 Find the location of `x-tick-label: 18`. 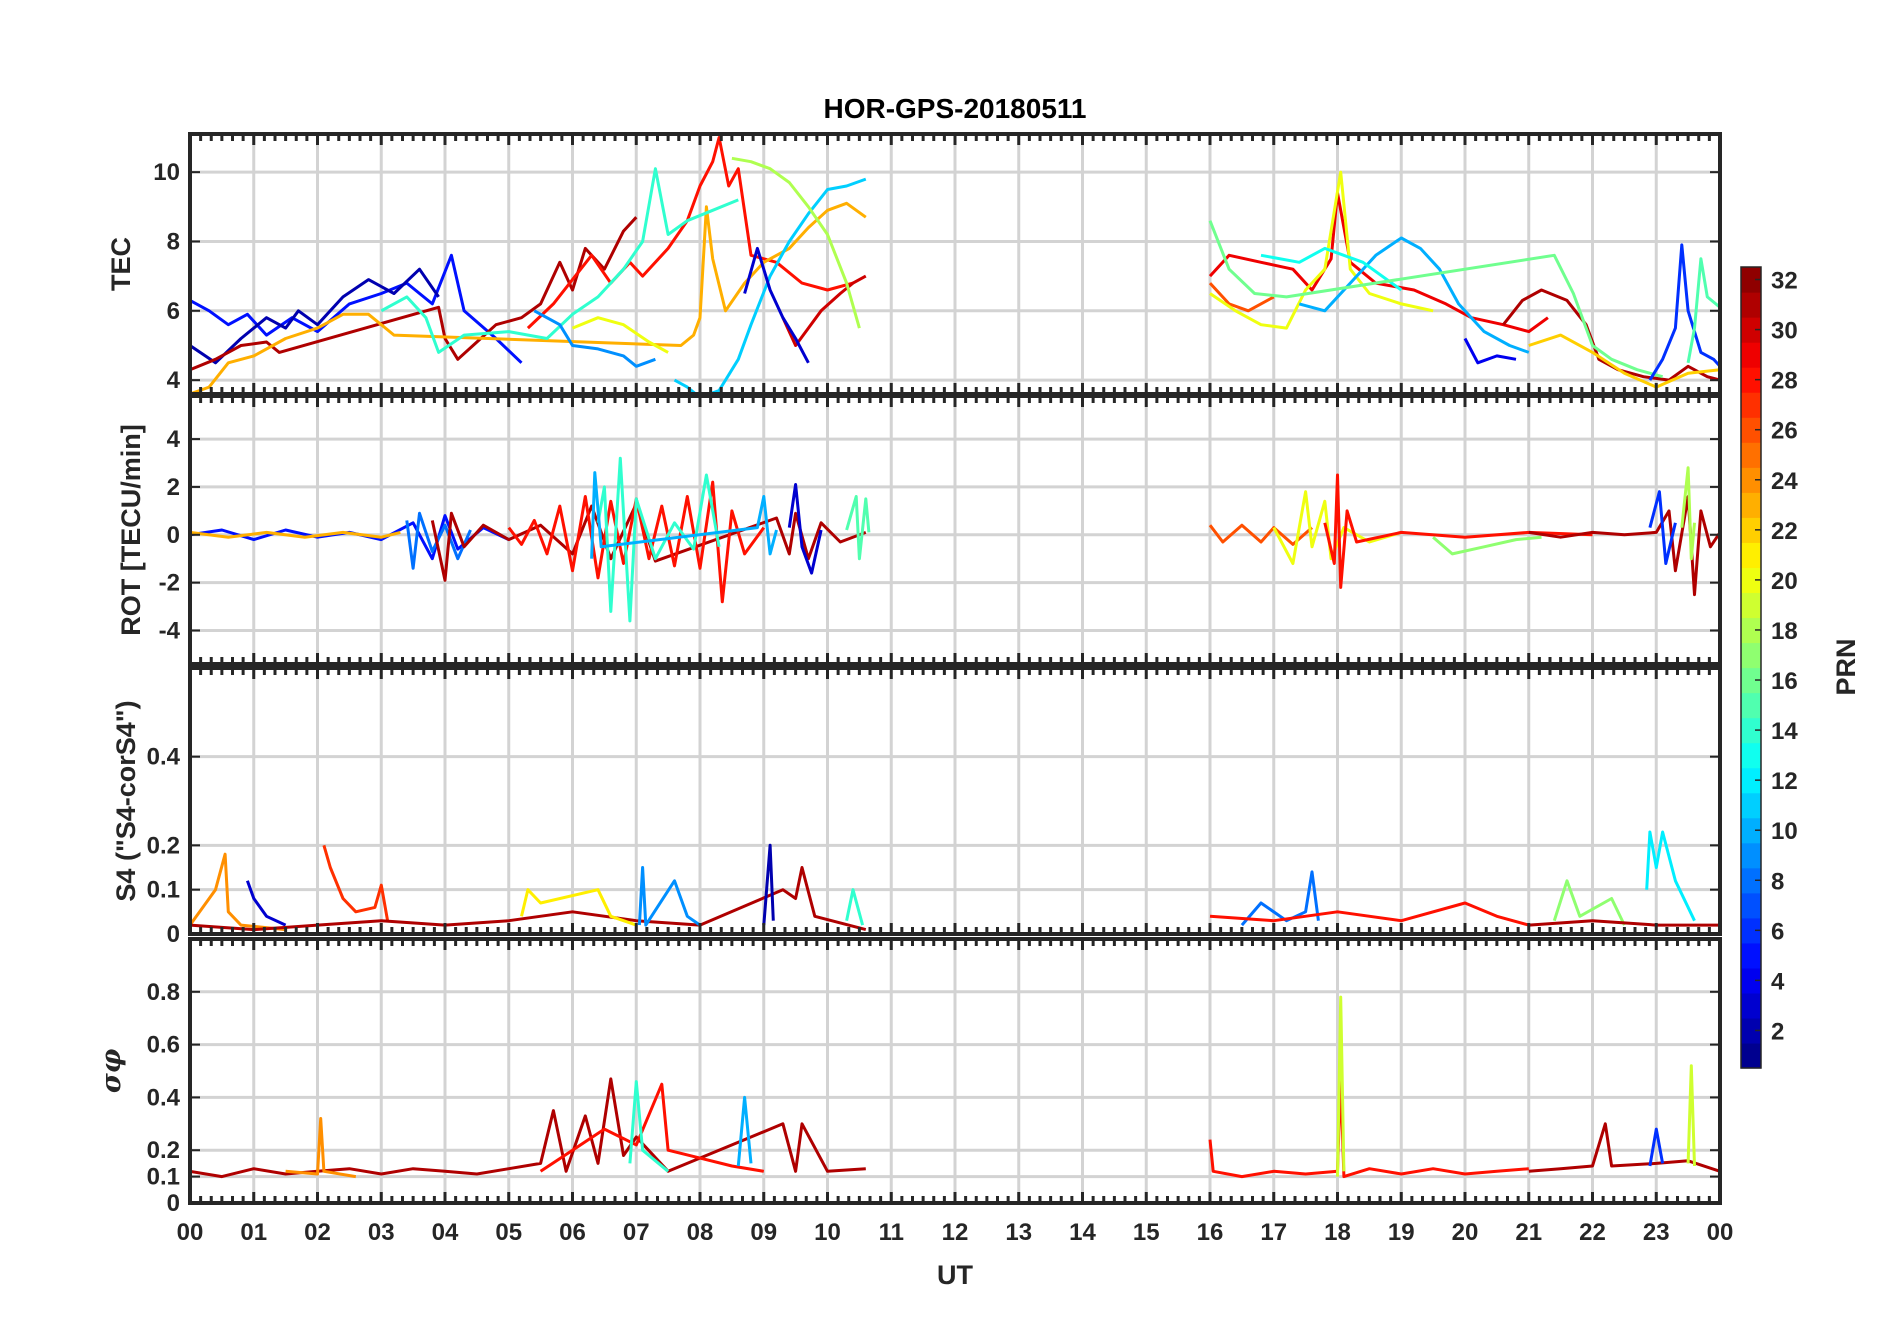

x-tick-label: 18 is located at coordinates (1337, 1232).